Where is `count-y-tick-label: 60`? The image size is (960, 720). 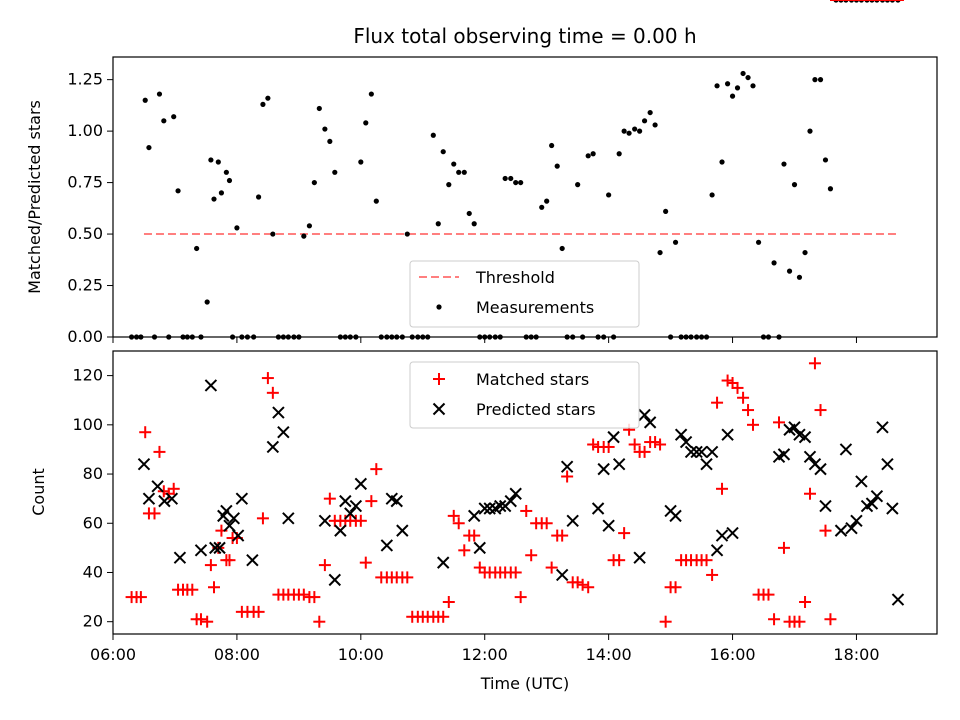
count-y-tick-label: 60 is located at coordinates (93, 522).